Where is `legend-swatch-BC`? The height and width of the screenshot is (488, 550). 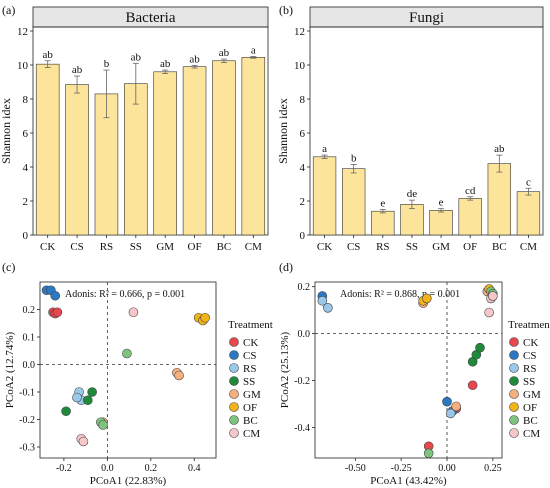 legend-swatch-BC is located at coordinates (514, 420).